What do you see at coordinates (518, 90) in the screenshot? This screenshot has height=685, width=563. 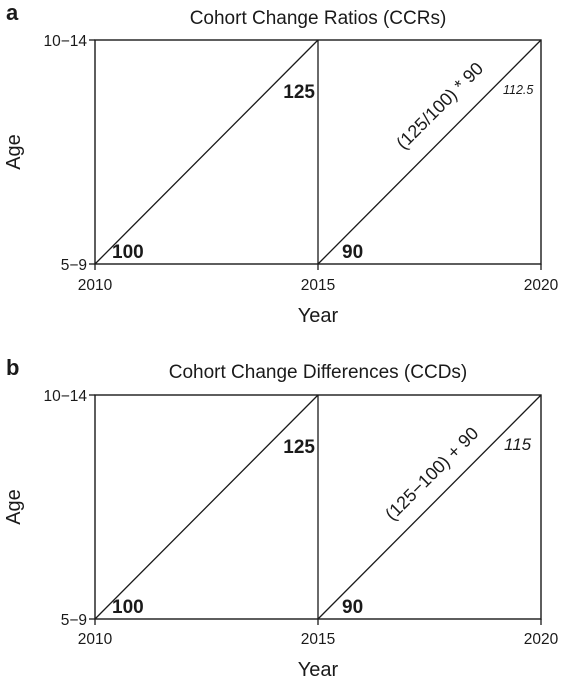 I see `result-value: 112.5` at bounding box center [518, 90].